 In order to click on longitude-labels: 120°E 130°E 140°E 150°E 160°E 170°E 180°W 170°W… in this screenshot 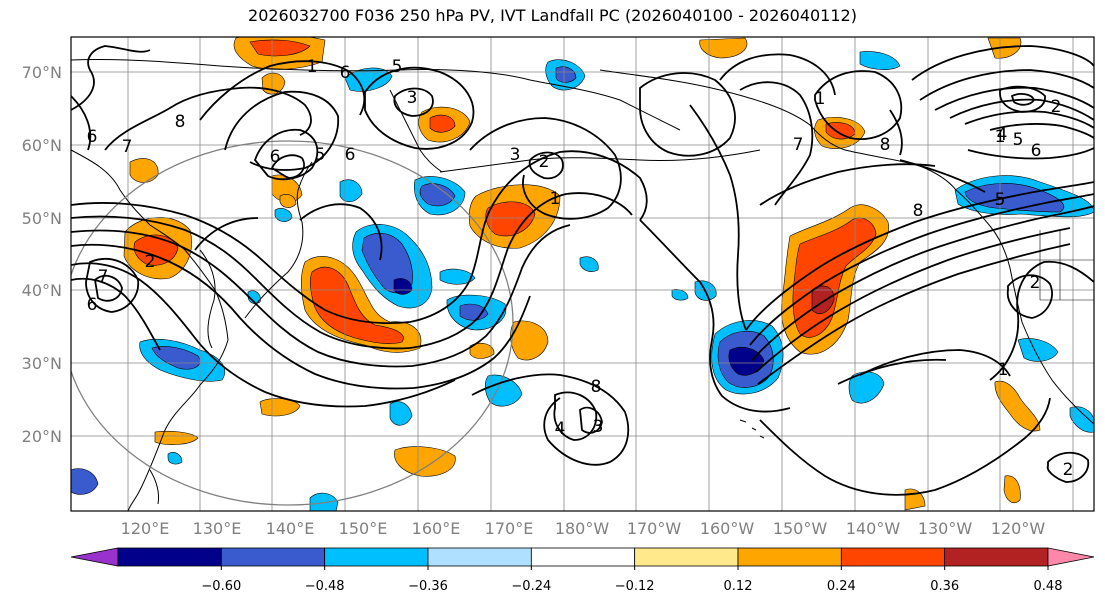, I will do `click(583, 528)`.